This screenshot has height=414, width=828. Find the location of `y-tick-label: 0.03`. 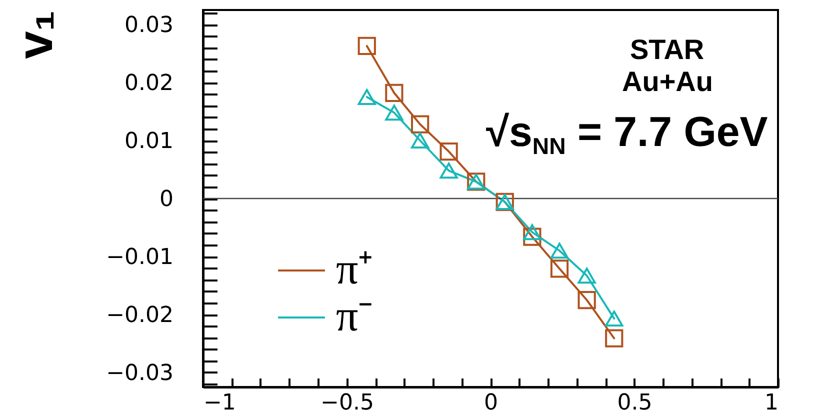

y-tick-label: 0.03 is located at coordinates (149, 25).